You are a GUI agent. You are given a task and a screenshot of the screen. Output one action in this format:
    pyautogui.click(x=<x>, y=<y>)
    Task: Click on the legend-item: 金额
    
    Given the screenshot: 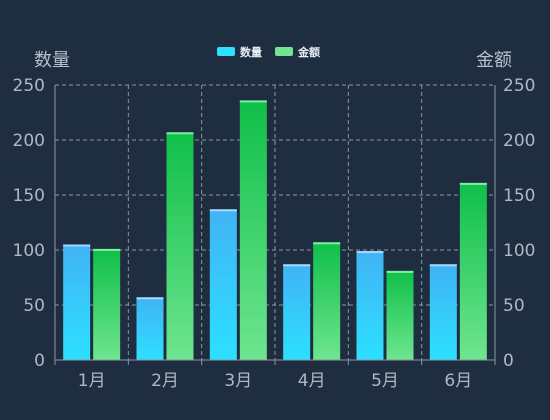 What is the action you would take?
    pyautogui.click(x=297, y=52)
    